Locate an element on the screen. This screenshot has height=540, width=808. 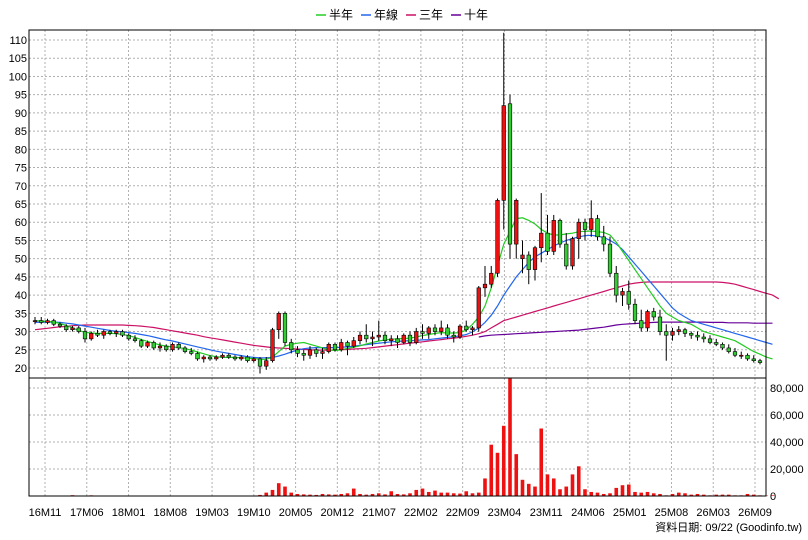
price-tick-label: 75 is located at coordinates (21, 169).